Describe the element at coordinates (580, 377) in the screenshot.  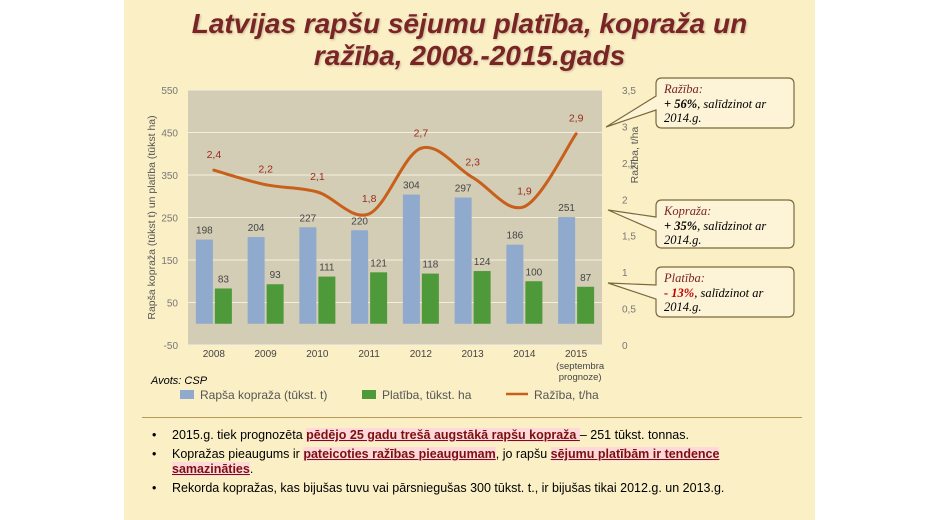
I see `x-tick-sublabel: prognoze)` at that location.